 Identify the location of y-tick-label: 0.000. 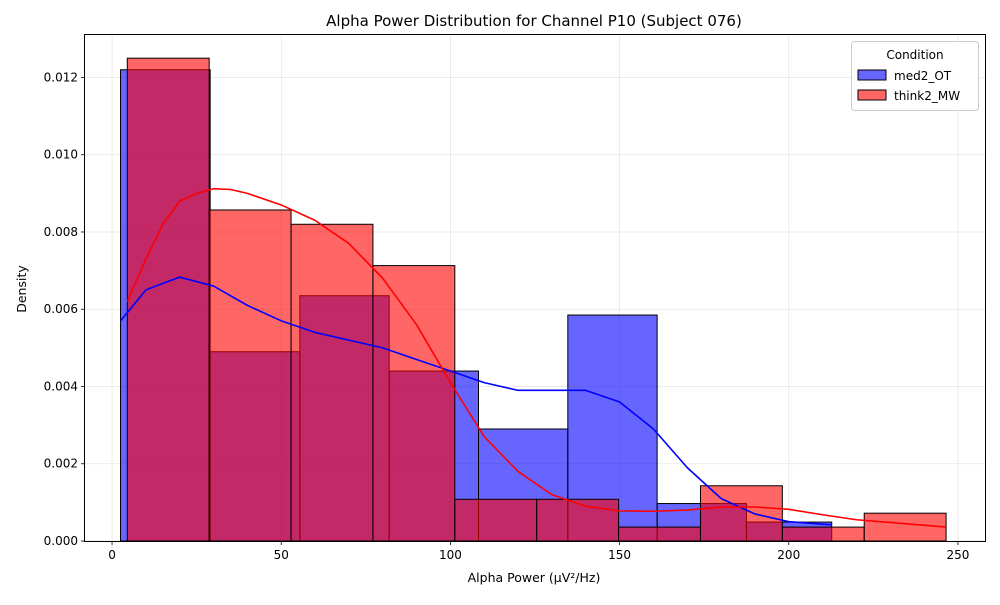
(61, 541).